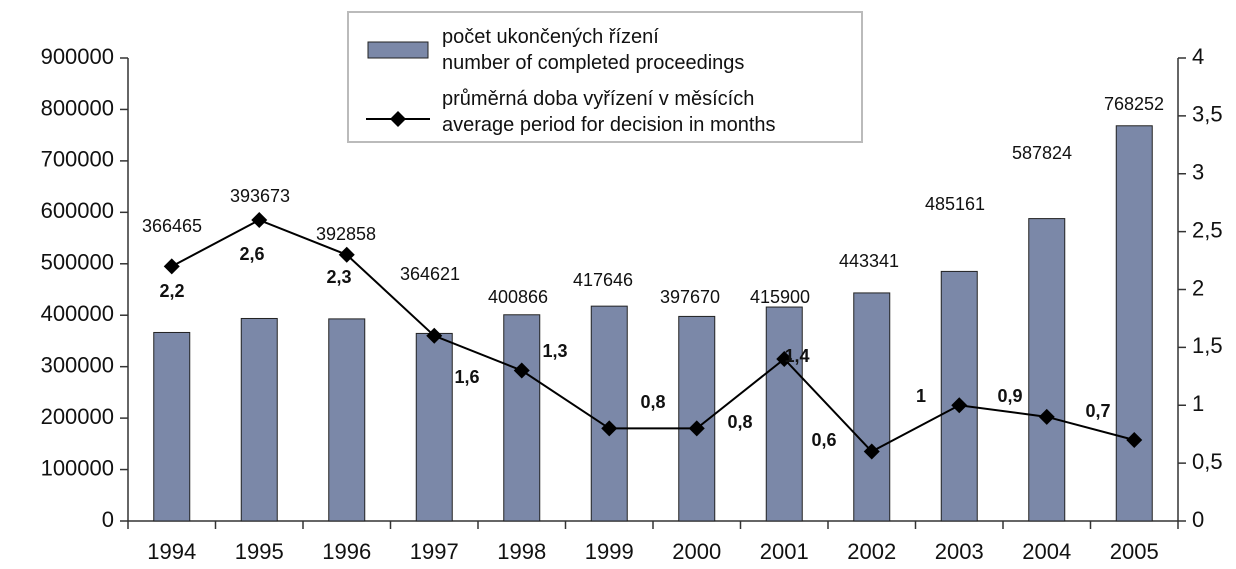 The width and height of the screenshot is (1236, 569). I want to click on x-tick-label: 1994, so click(171, 551).